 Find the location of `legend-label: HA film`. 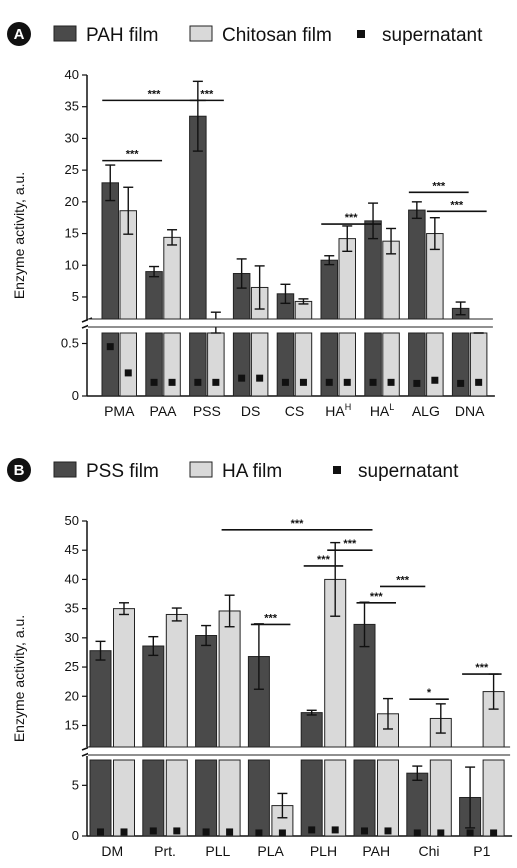

legend-label: HA film is located at coordinates (252, 471).